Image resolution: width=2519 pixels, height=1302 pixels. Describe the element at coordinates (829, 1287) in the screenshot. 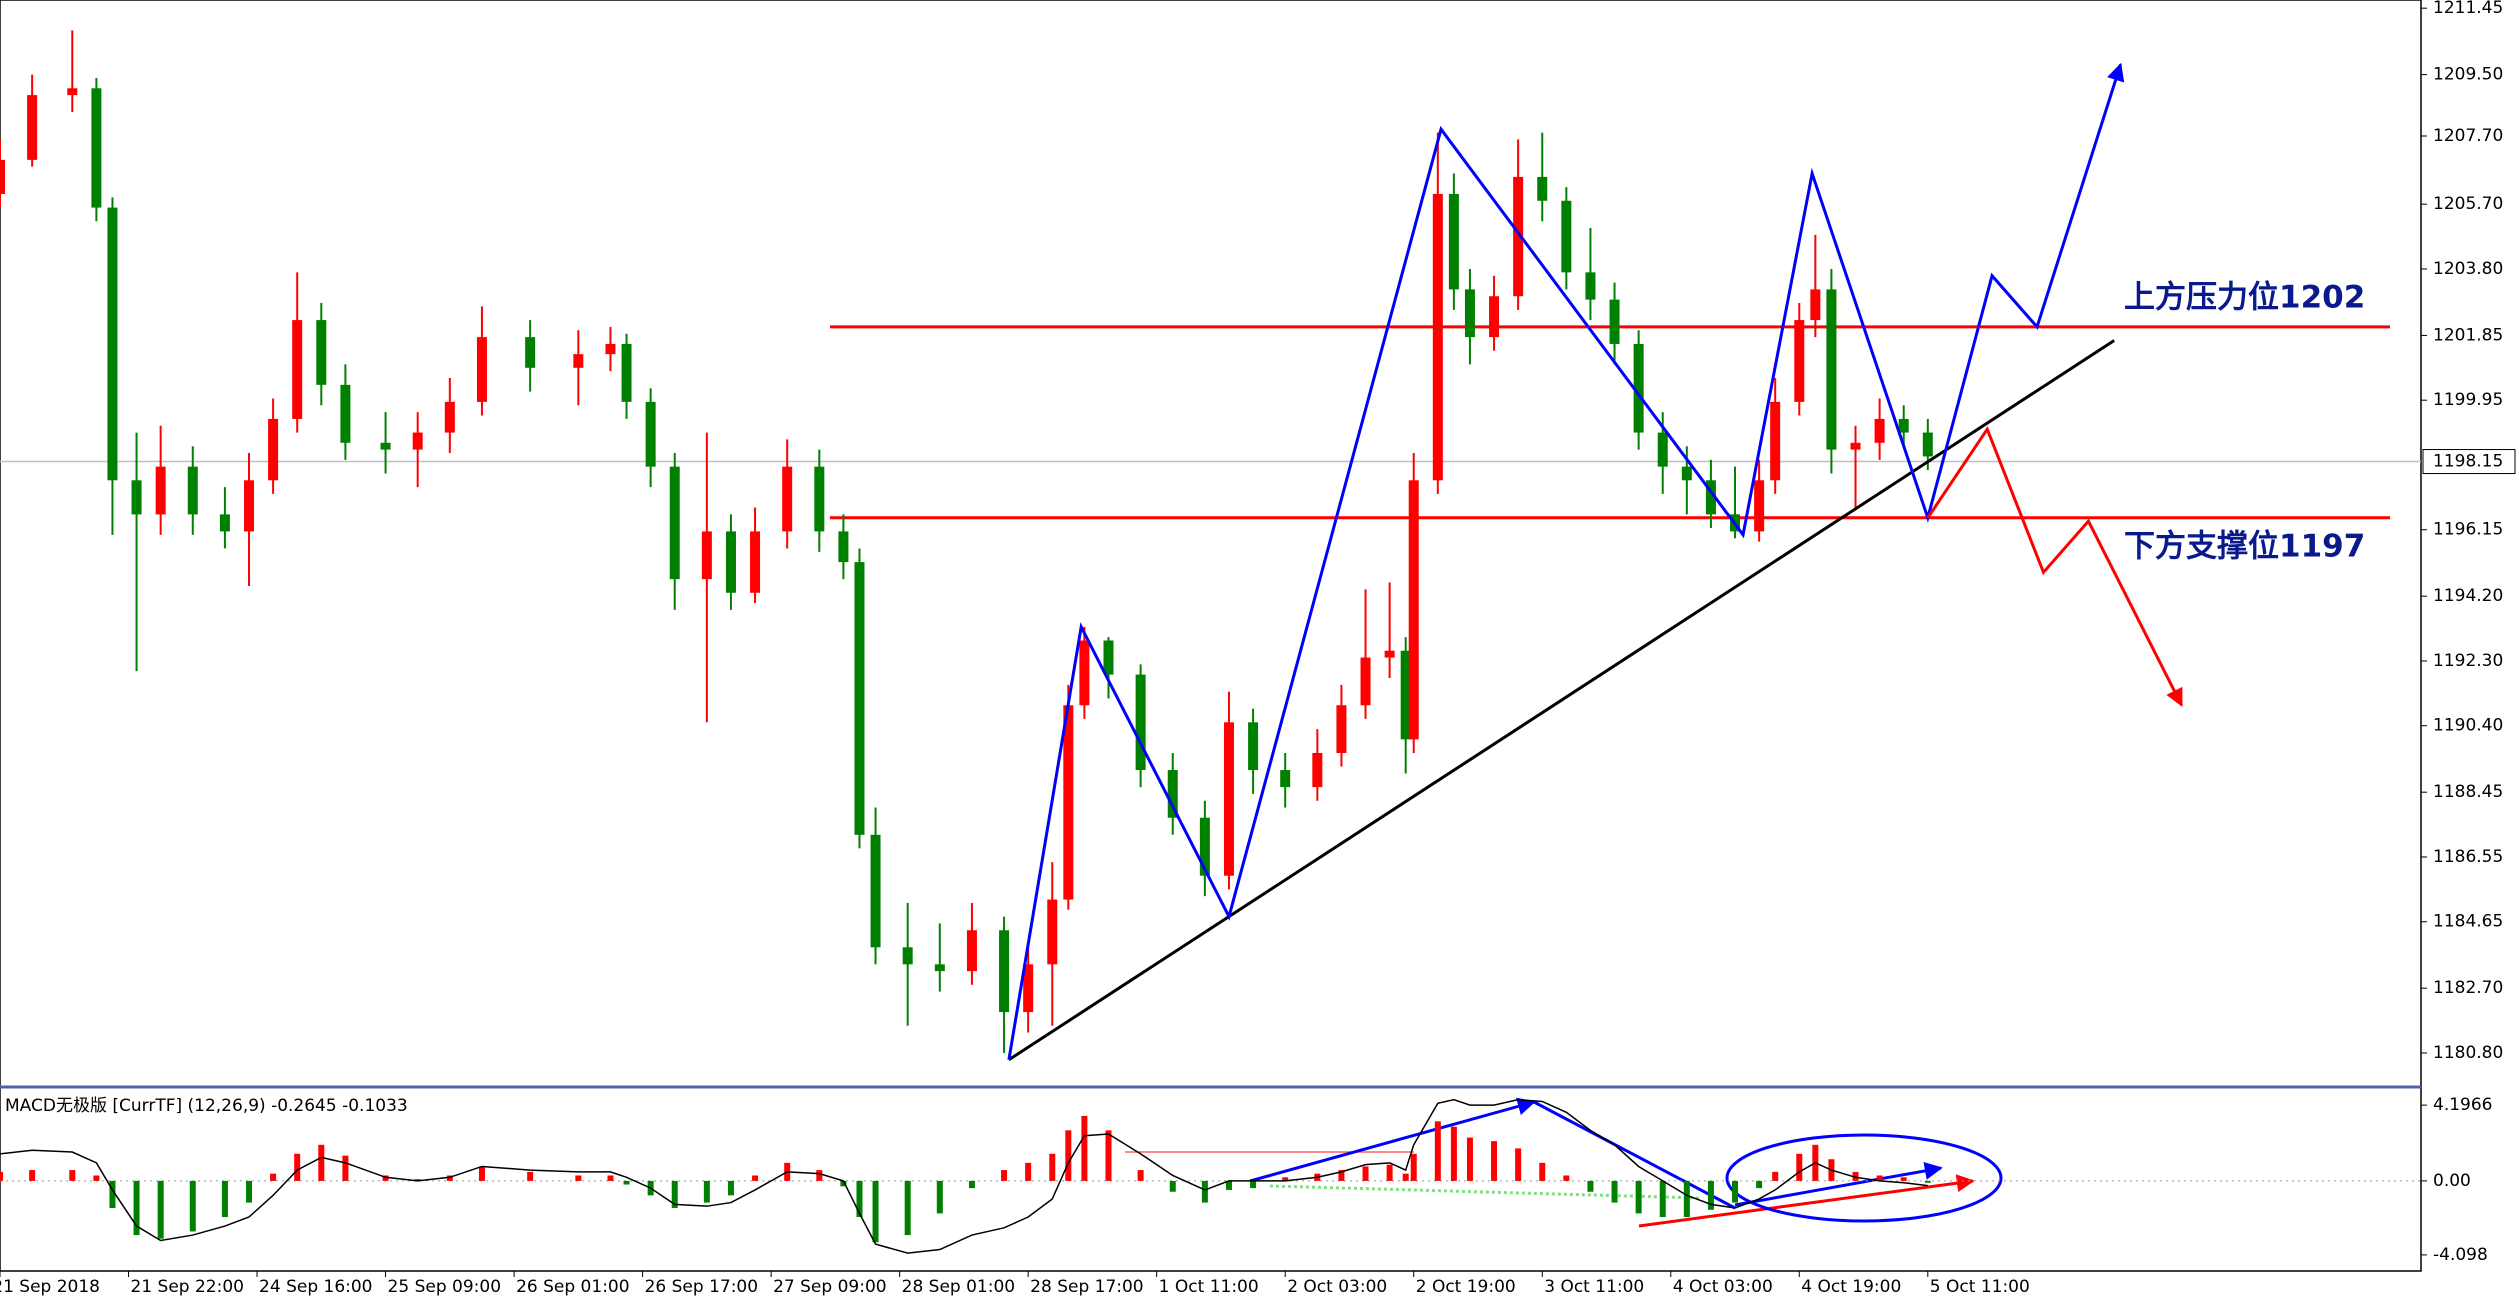

I see `x-tick-label: 27 Sep 09:00` at that location.